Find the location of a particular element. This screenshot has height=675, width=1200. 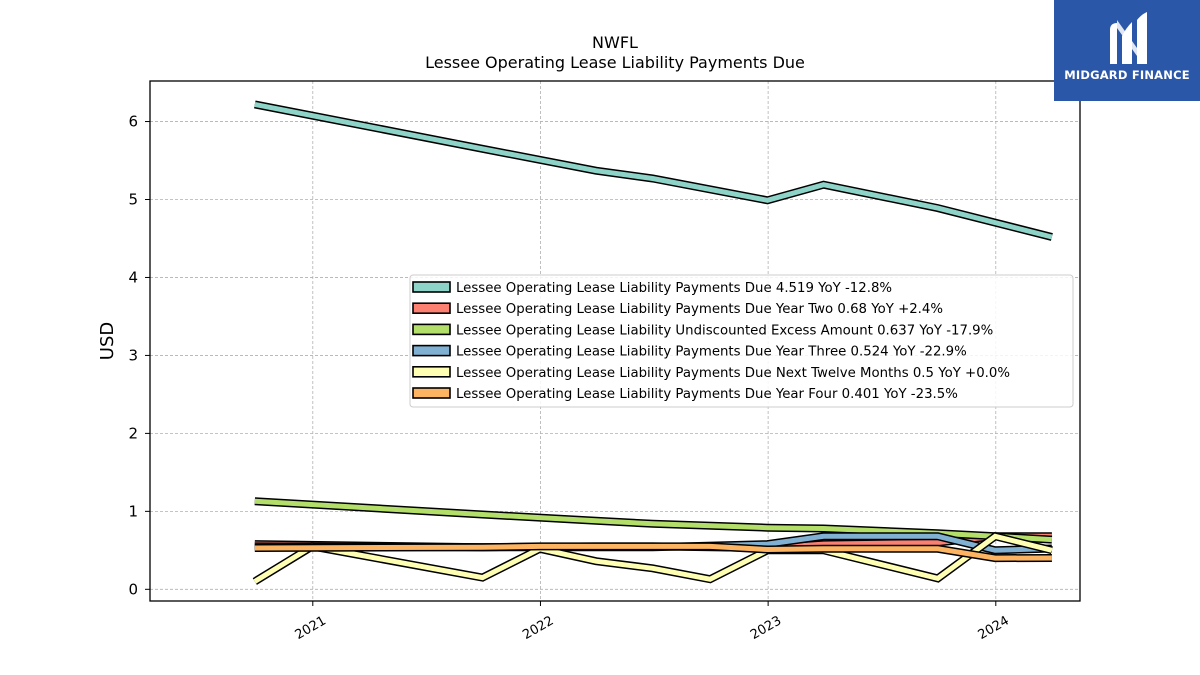

brand-name: MIDGARD FINANCE is located at coordinates (1127, 75).